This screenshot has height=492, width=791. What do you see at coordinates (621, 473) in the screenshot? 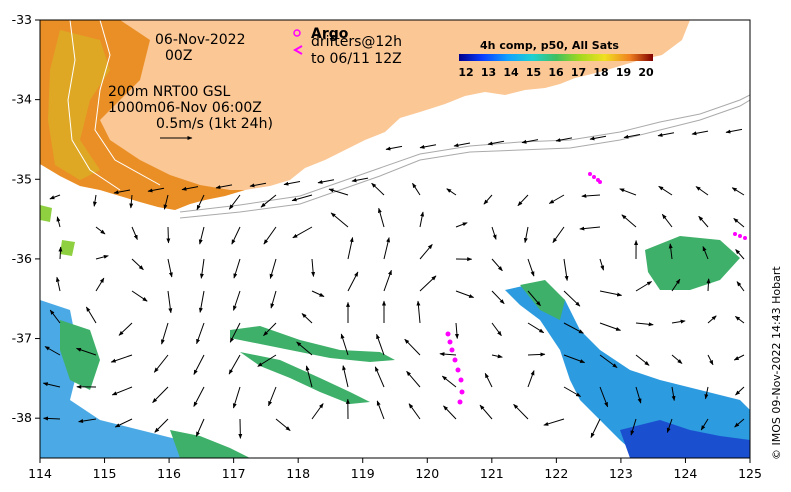
I see `x-tick-label: 123` at bounding box center [621, 473].